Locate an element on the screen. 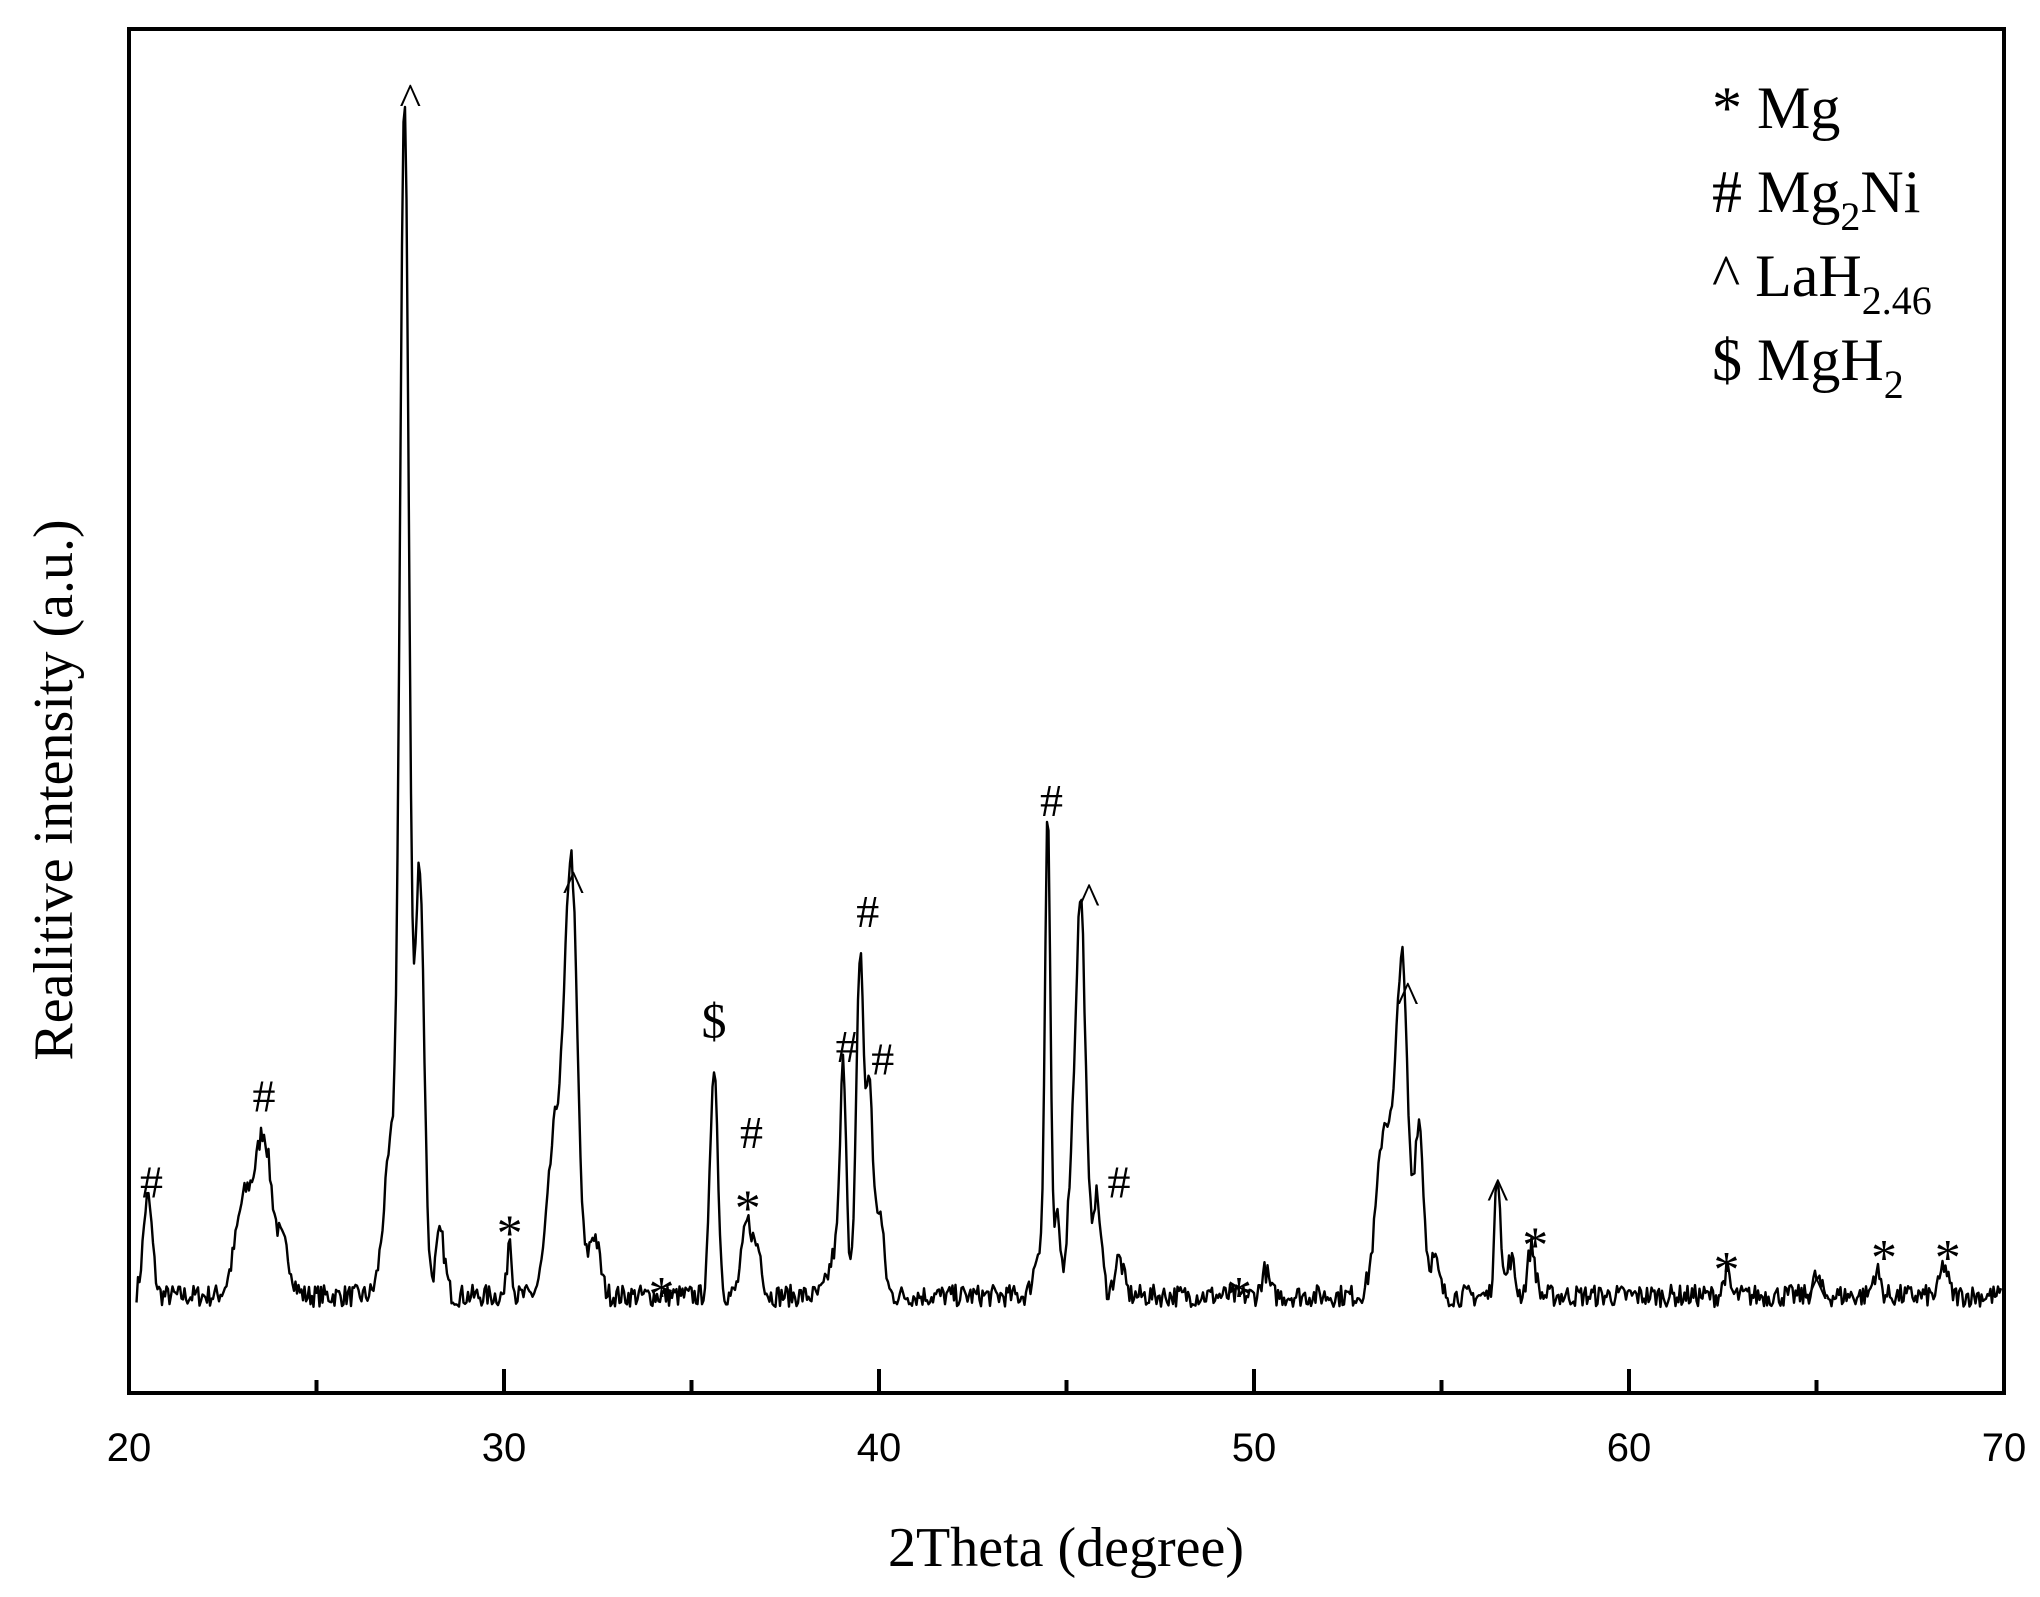  x-tick-label: 20 is located at coordinates (129, 1448).